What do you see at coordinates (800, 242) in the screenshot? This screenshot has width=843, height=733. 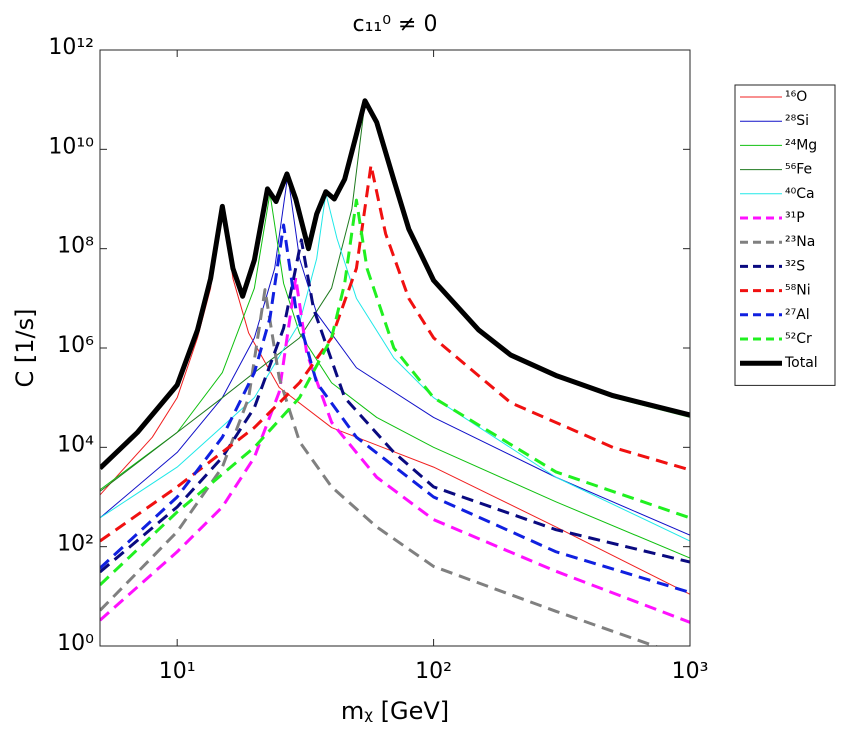 I see `legend-label: ²³Na` at bounding box center [800, 242].